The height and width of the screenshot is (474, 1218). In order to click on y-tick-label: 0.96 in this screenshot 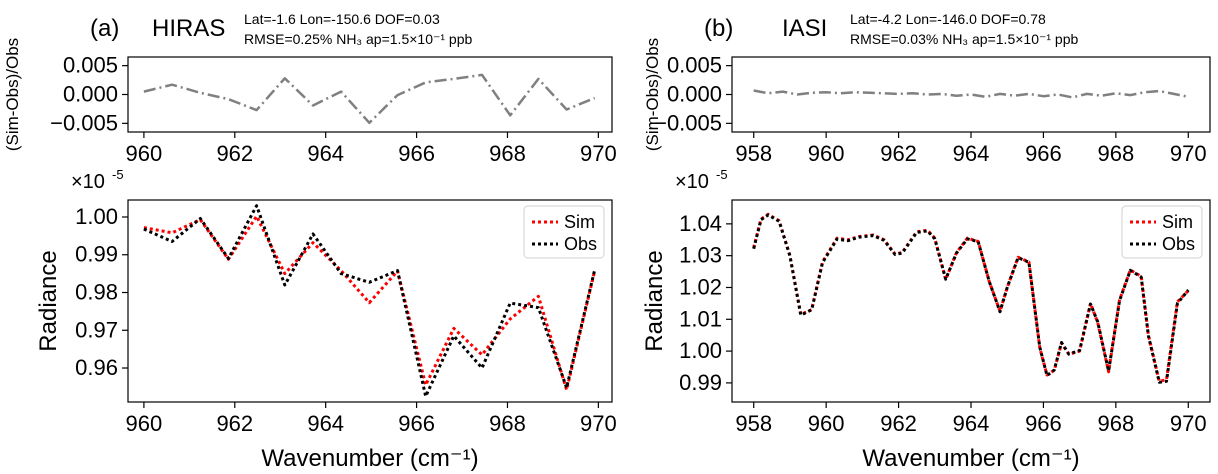, I will do `click(96, 367)`.